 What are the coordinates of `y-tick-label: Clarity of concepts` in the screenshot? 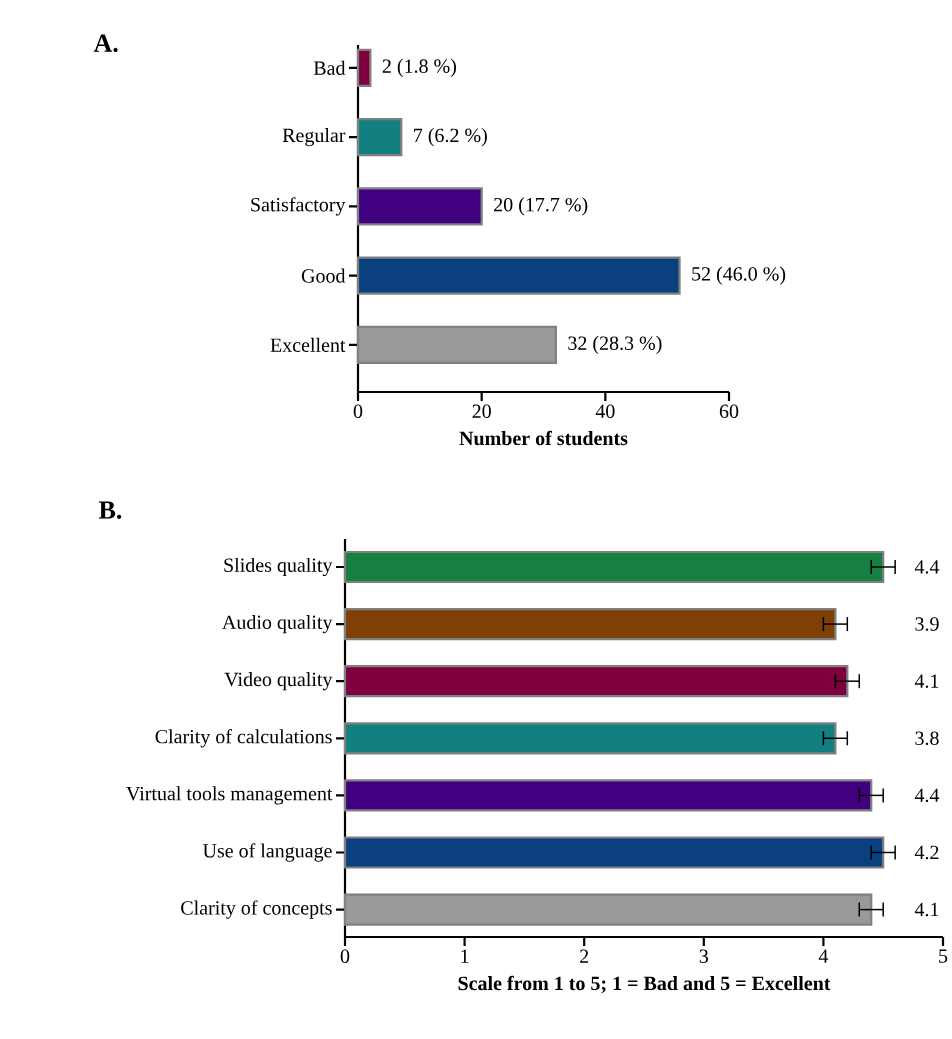 It's located at (256, 909).